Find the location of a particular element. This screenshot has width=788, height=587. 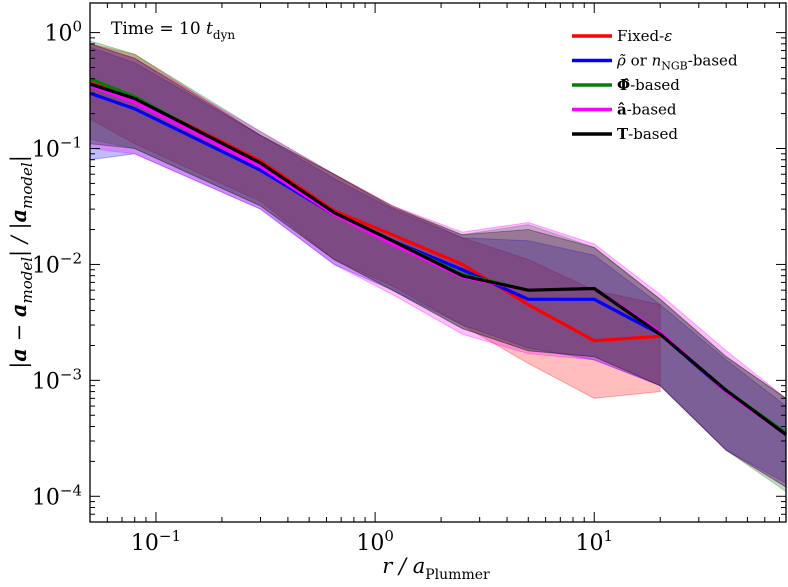

x-tick-label: 10⁻¹ is located at coordinates (156, 541).